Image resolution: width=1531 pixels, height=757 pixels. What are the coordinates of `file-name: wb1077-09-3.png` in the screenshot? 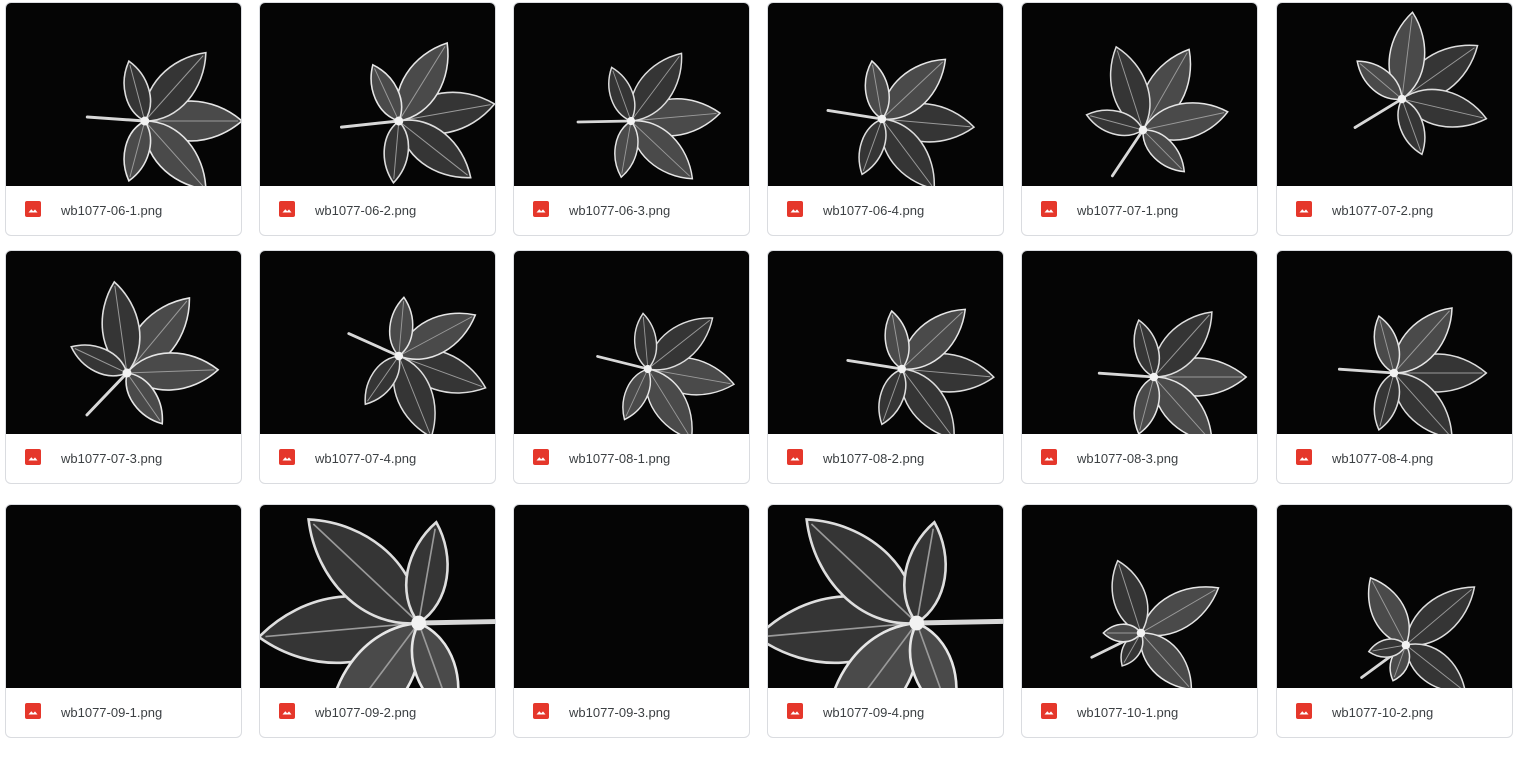 It's located at (620, 712).